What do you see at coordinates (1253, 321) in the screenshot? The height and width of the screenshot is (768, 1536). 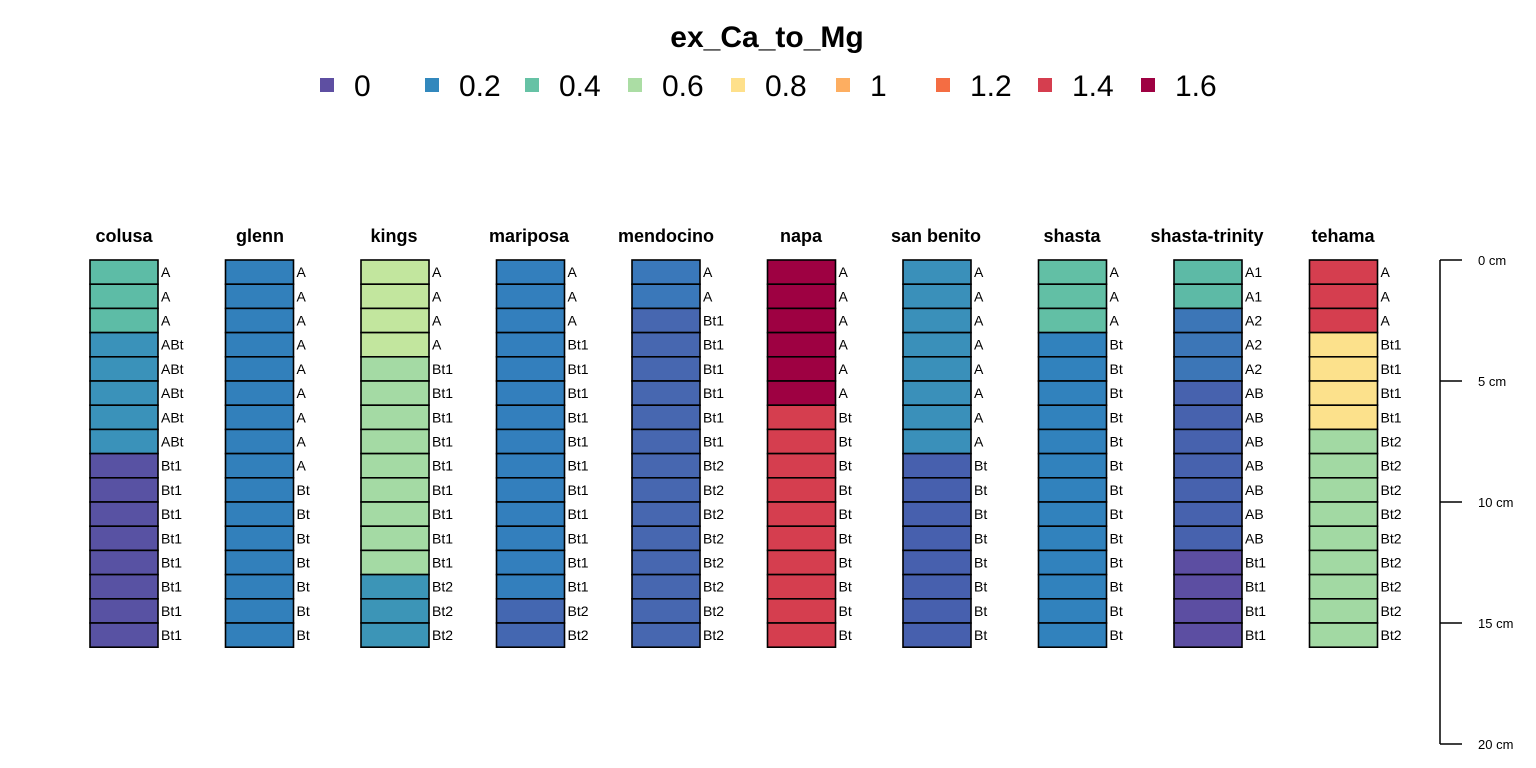 I see `horizon-label: A2` at bounding box center [1253, 321].